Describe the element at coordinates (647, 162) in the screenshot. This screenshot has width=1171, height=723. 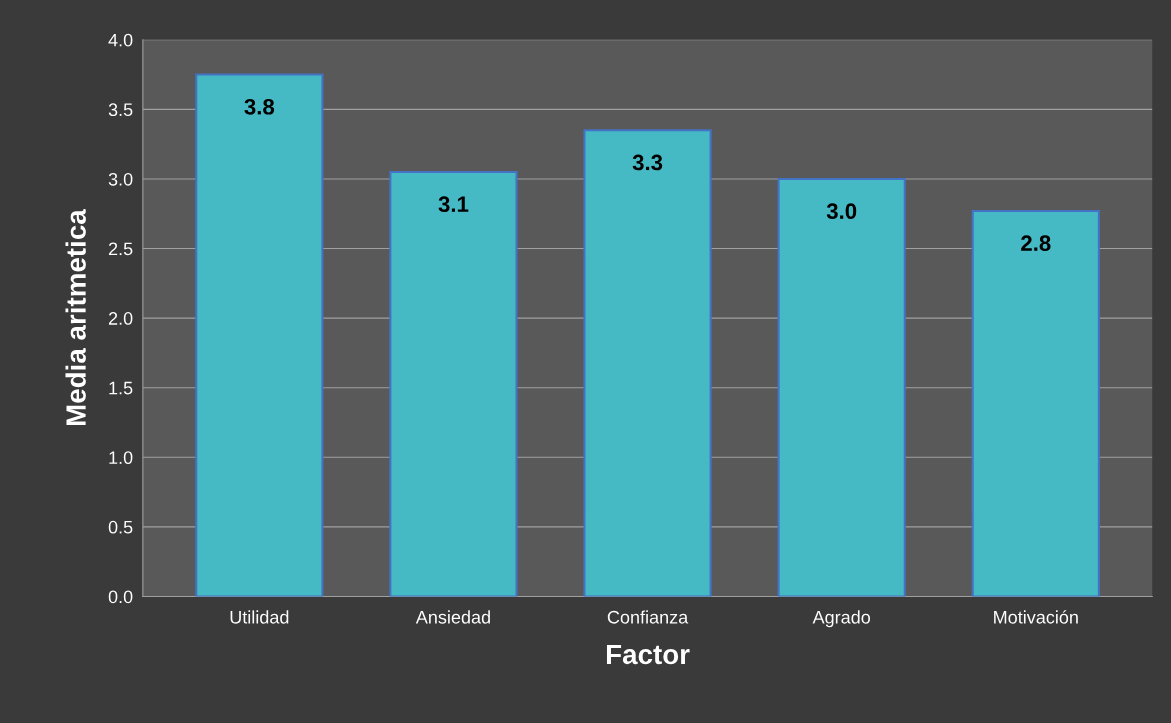
I see `data-label: 3.3` at that location.